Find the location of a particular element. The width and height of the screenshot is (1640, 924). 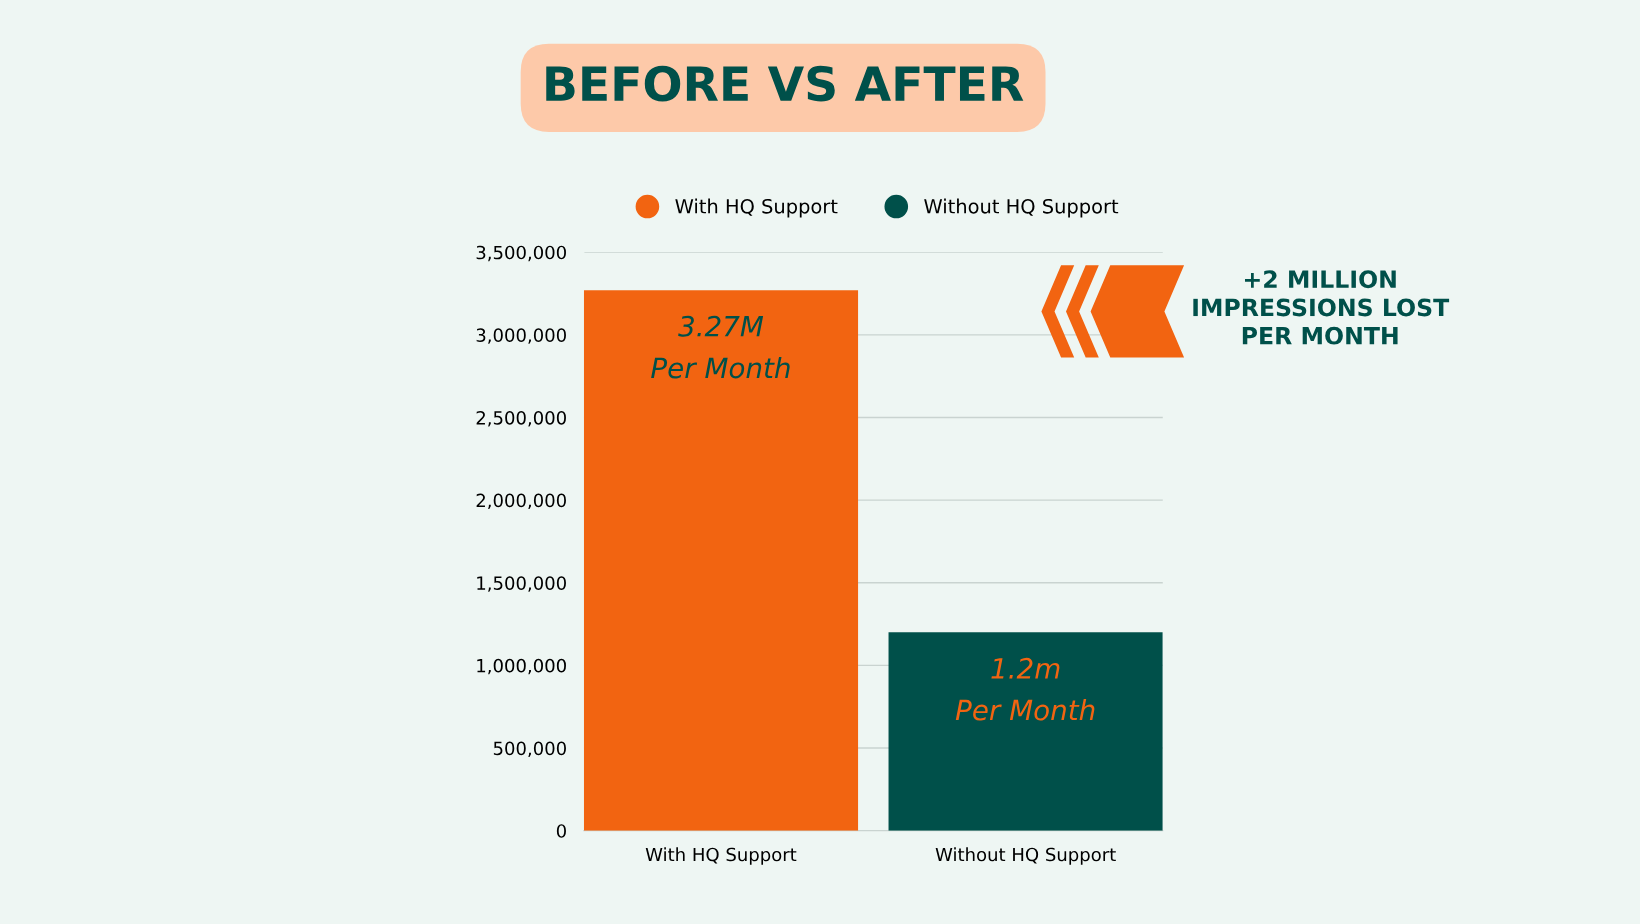

text: +2 MILLION IMPRESSIONS LOST PER MONTH is located at coordinates (1321, 307).